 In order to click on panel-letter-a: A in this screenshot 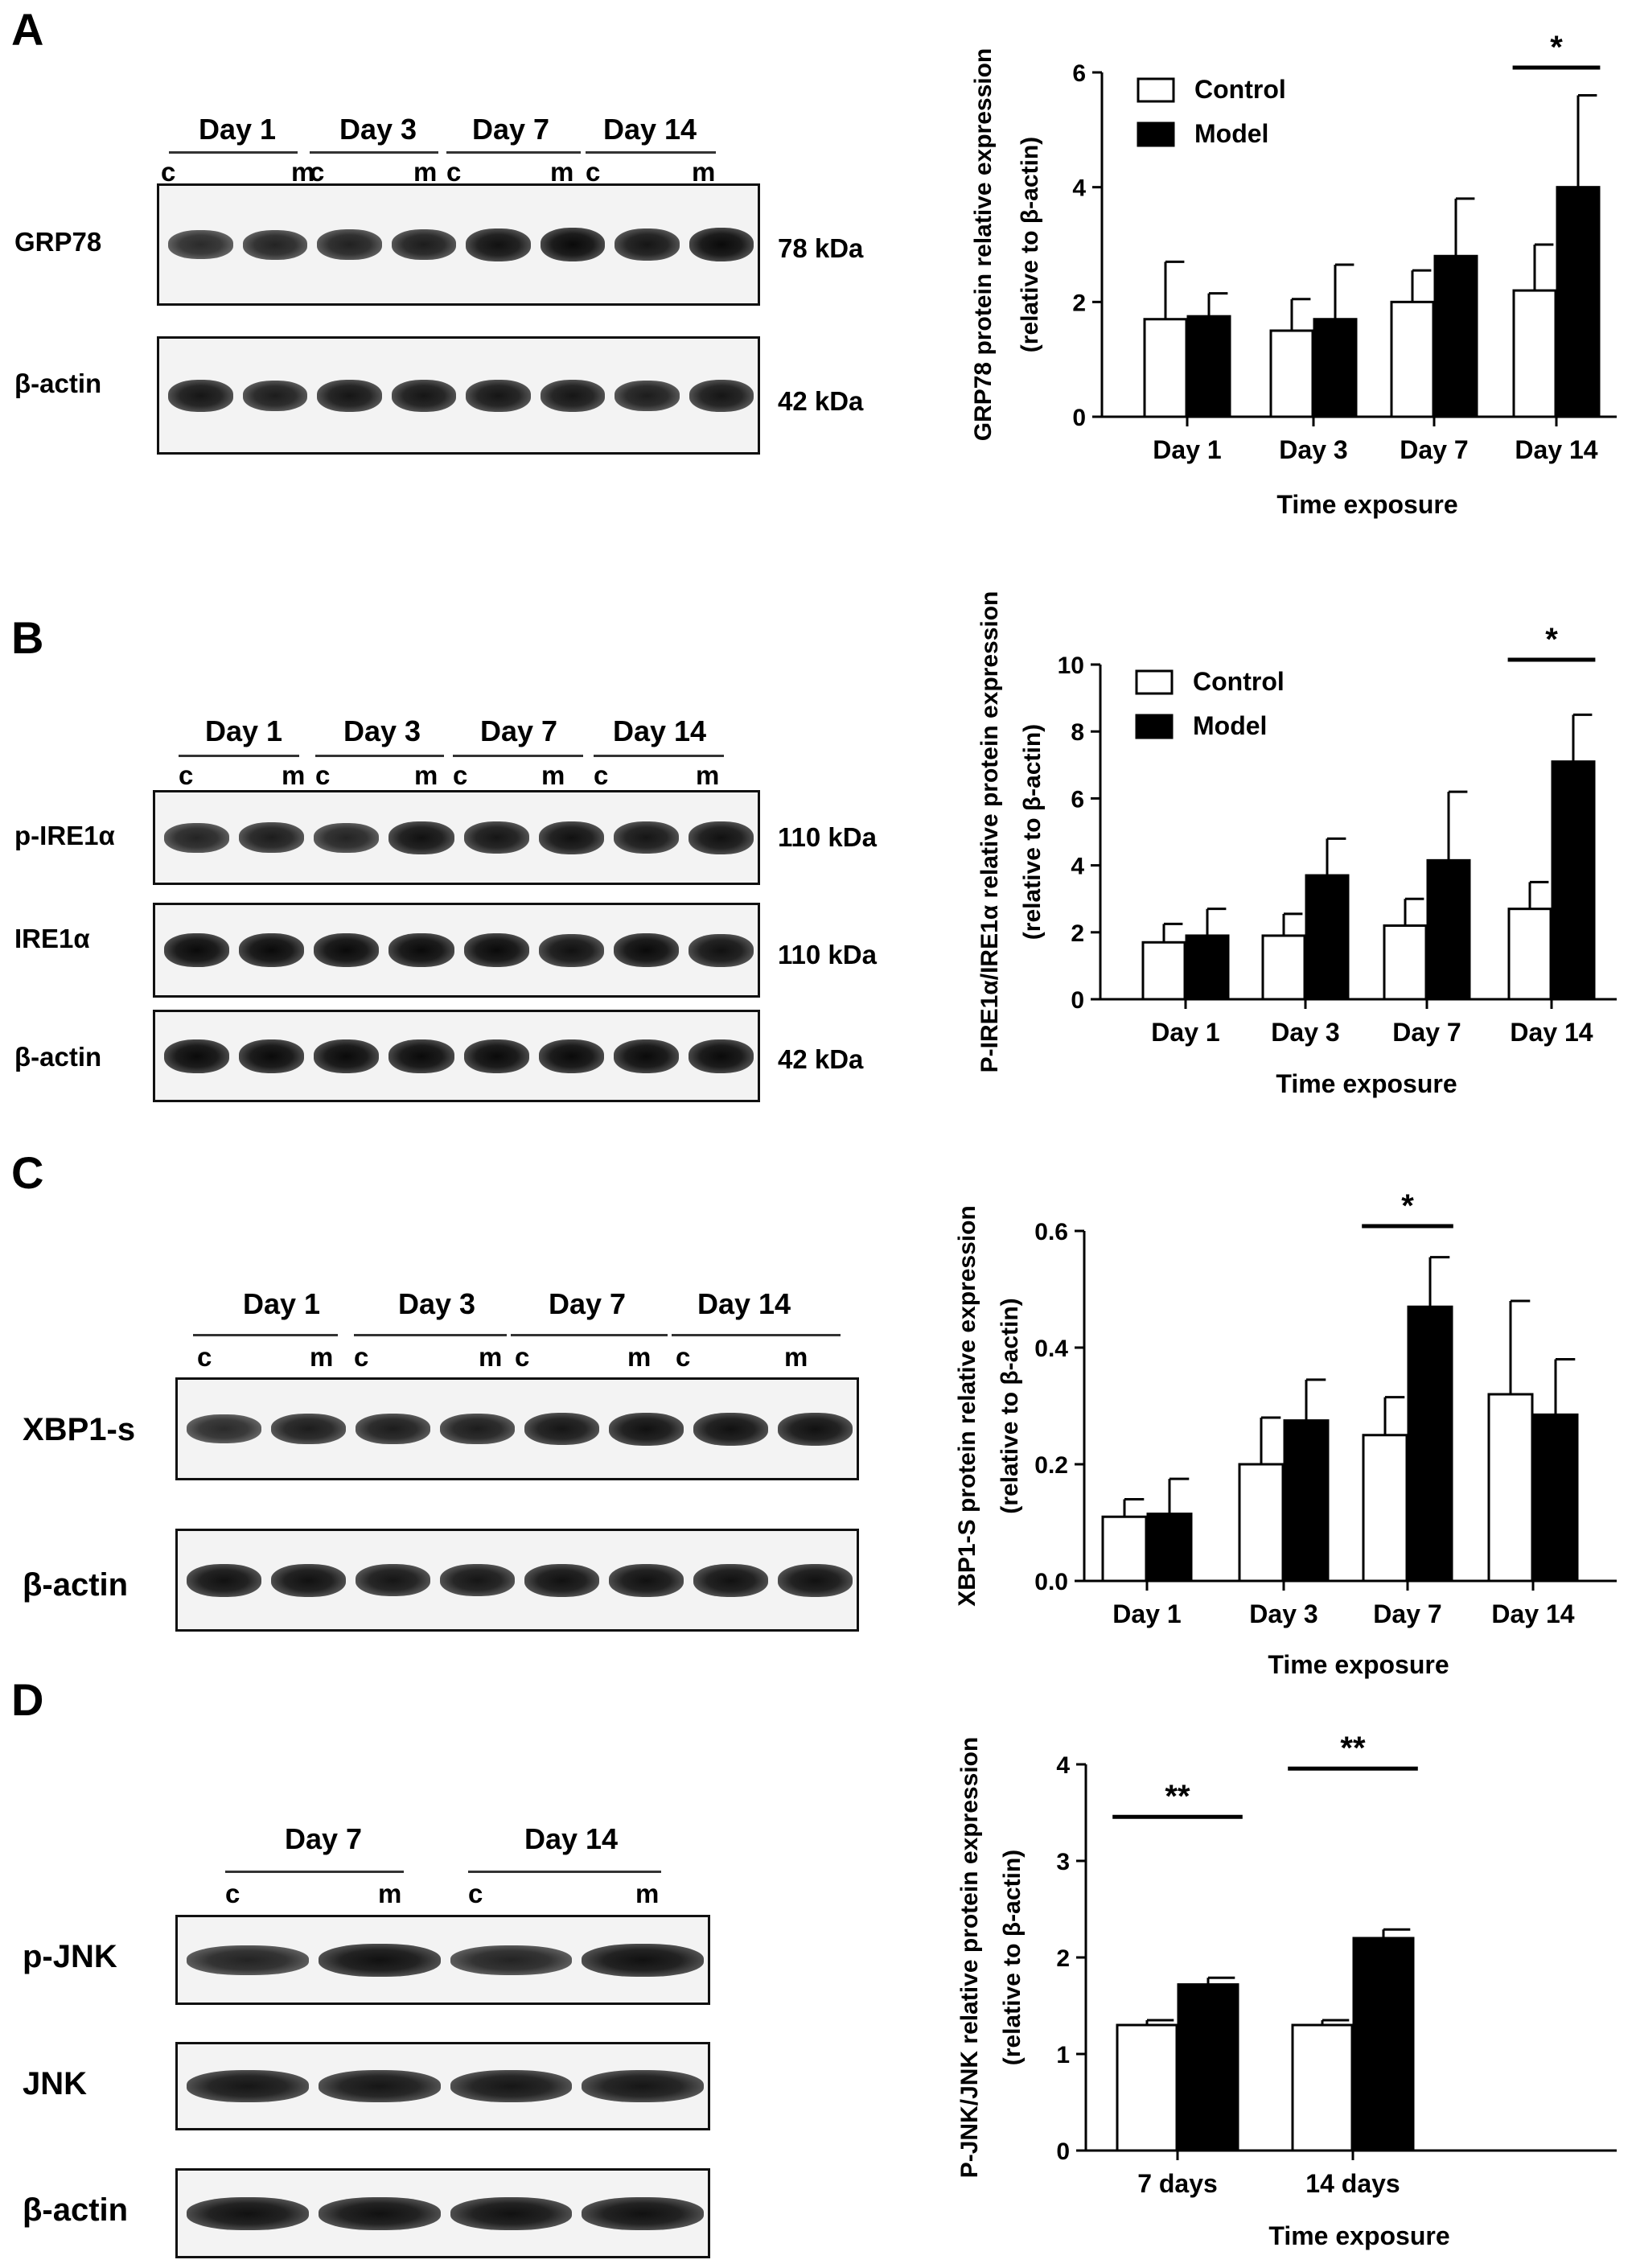, I will do `click(28, 29)`.